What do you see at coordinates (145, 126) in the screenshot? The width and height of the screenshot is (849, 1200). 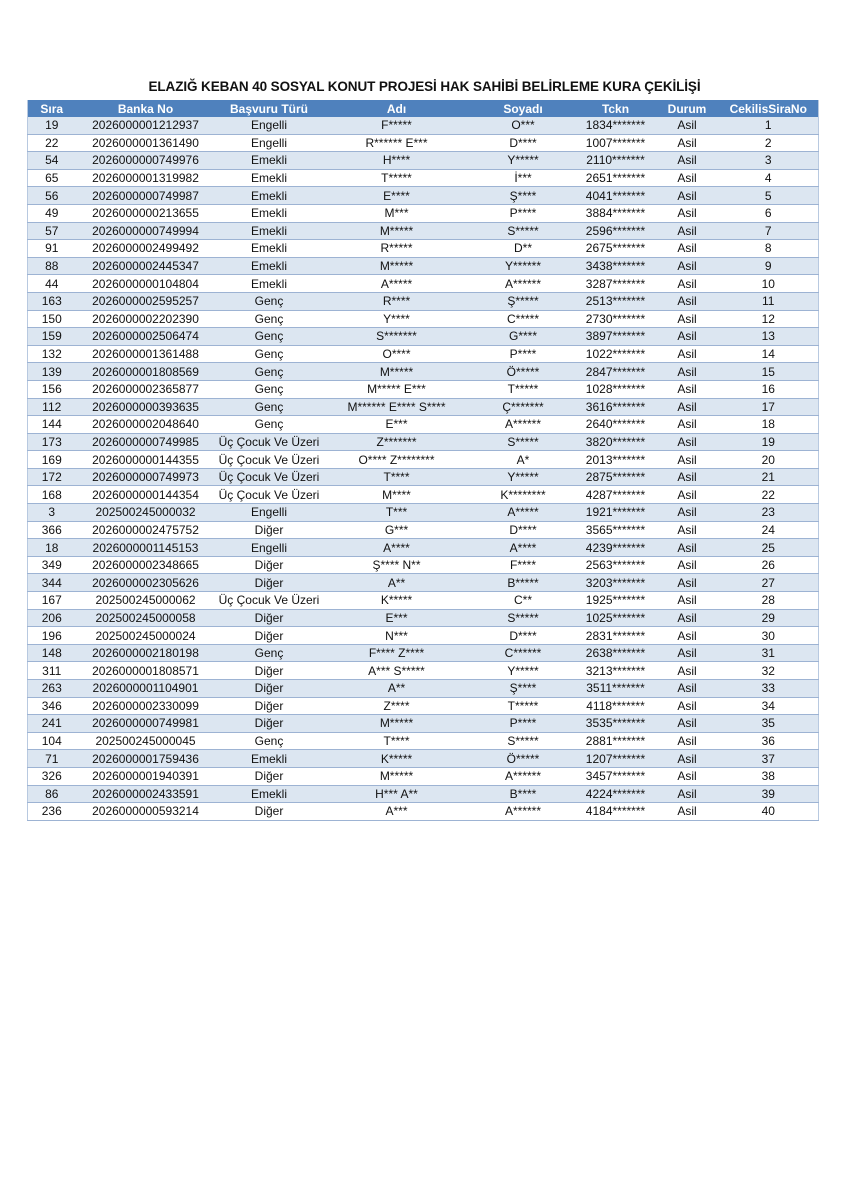 I see `cell-banka-no: 2026000001212937` at bounding box center [145, 126].